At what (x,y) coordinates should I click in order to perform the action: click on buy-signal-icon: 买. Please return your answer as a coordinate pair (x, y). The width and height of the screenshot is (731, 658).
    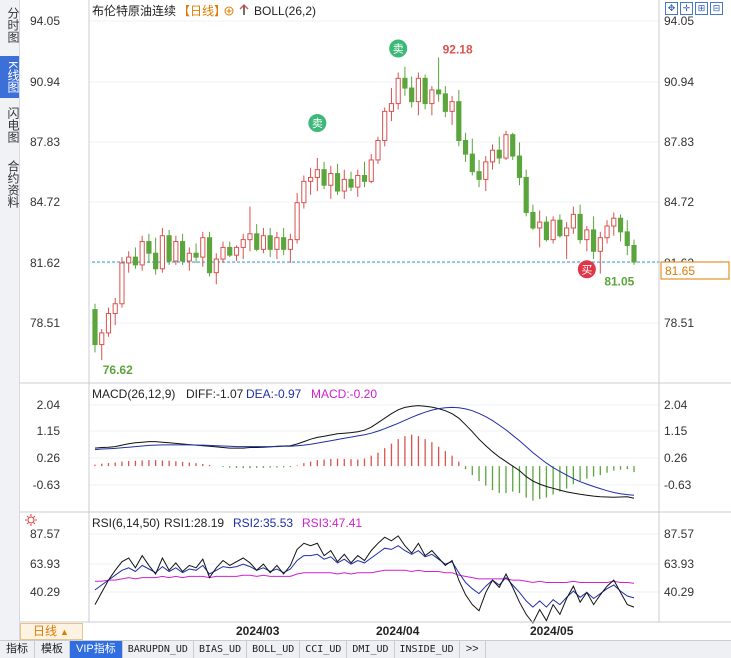
    Looking at the image, I should click on (586, 269).